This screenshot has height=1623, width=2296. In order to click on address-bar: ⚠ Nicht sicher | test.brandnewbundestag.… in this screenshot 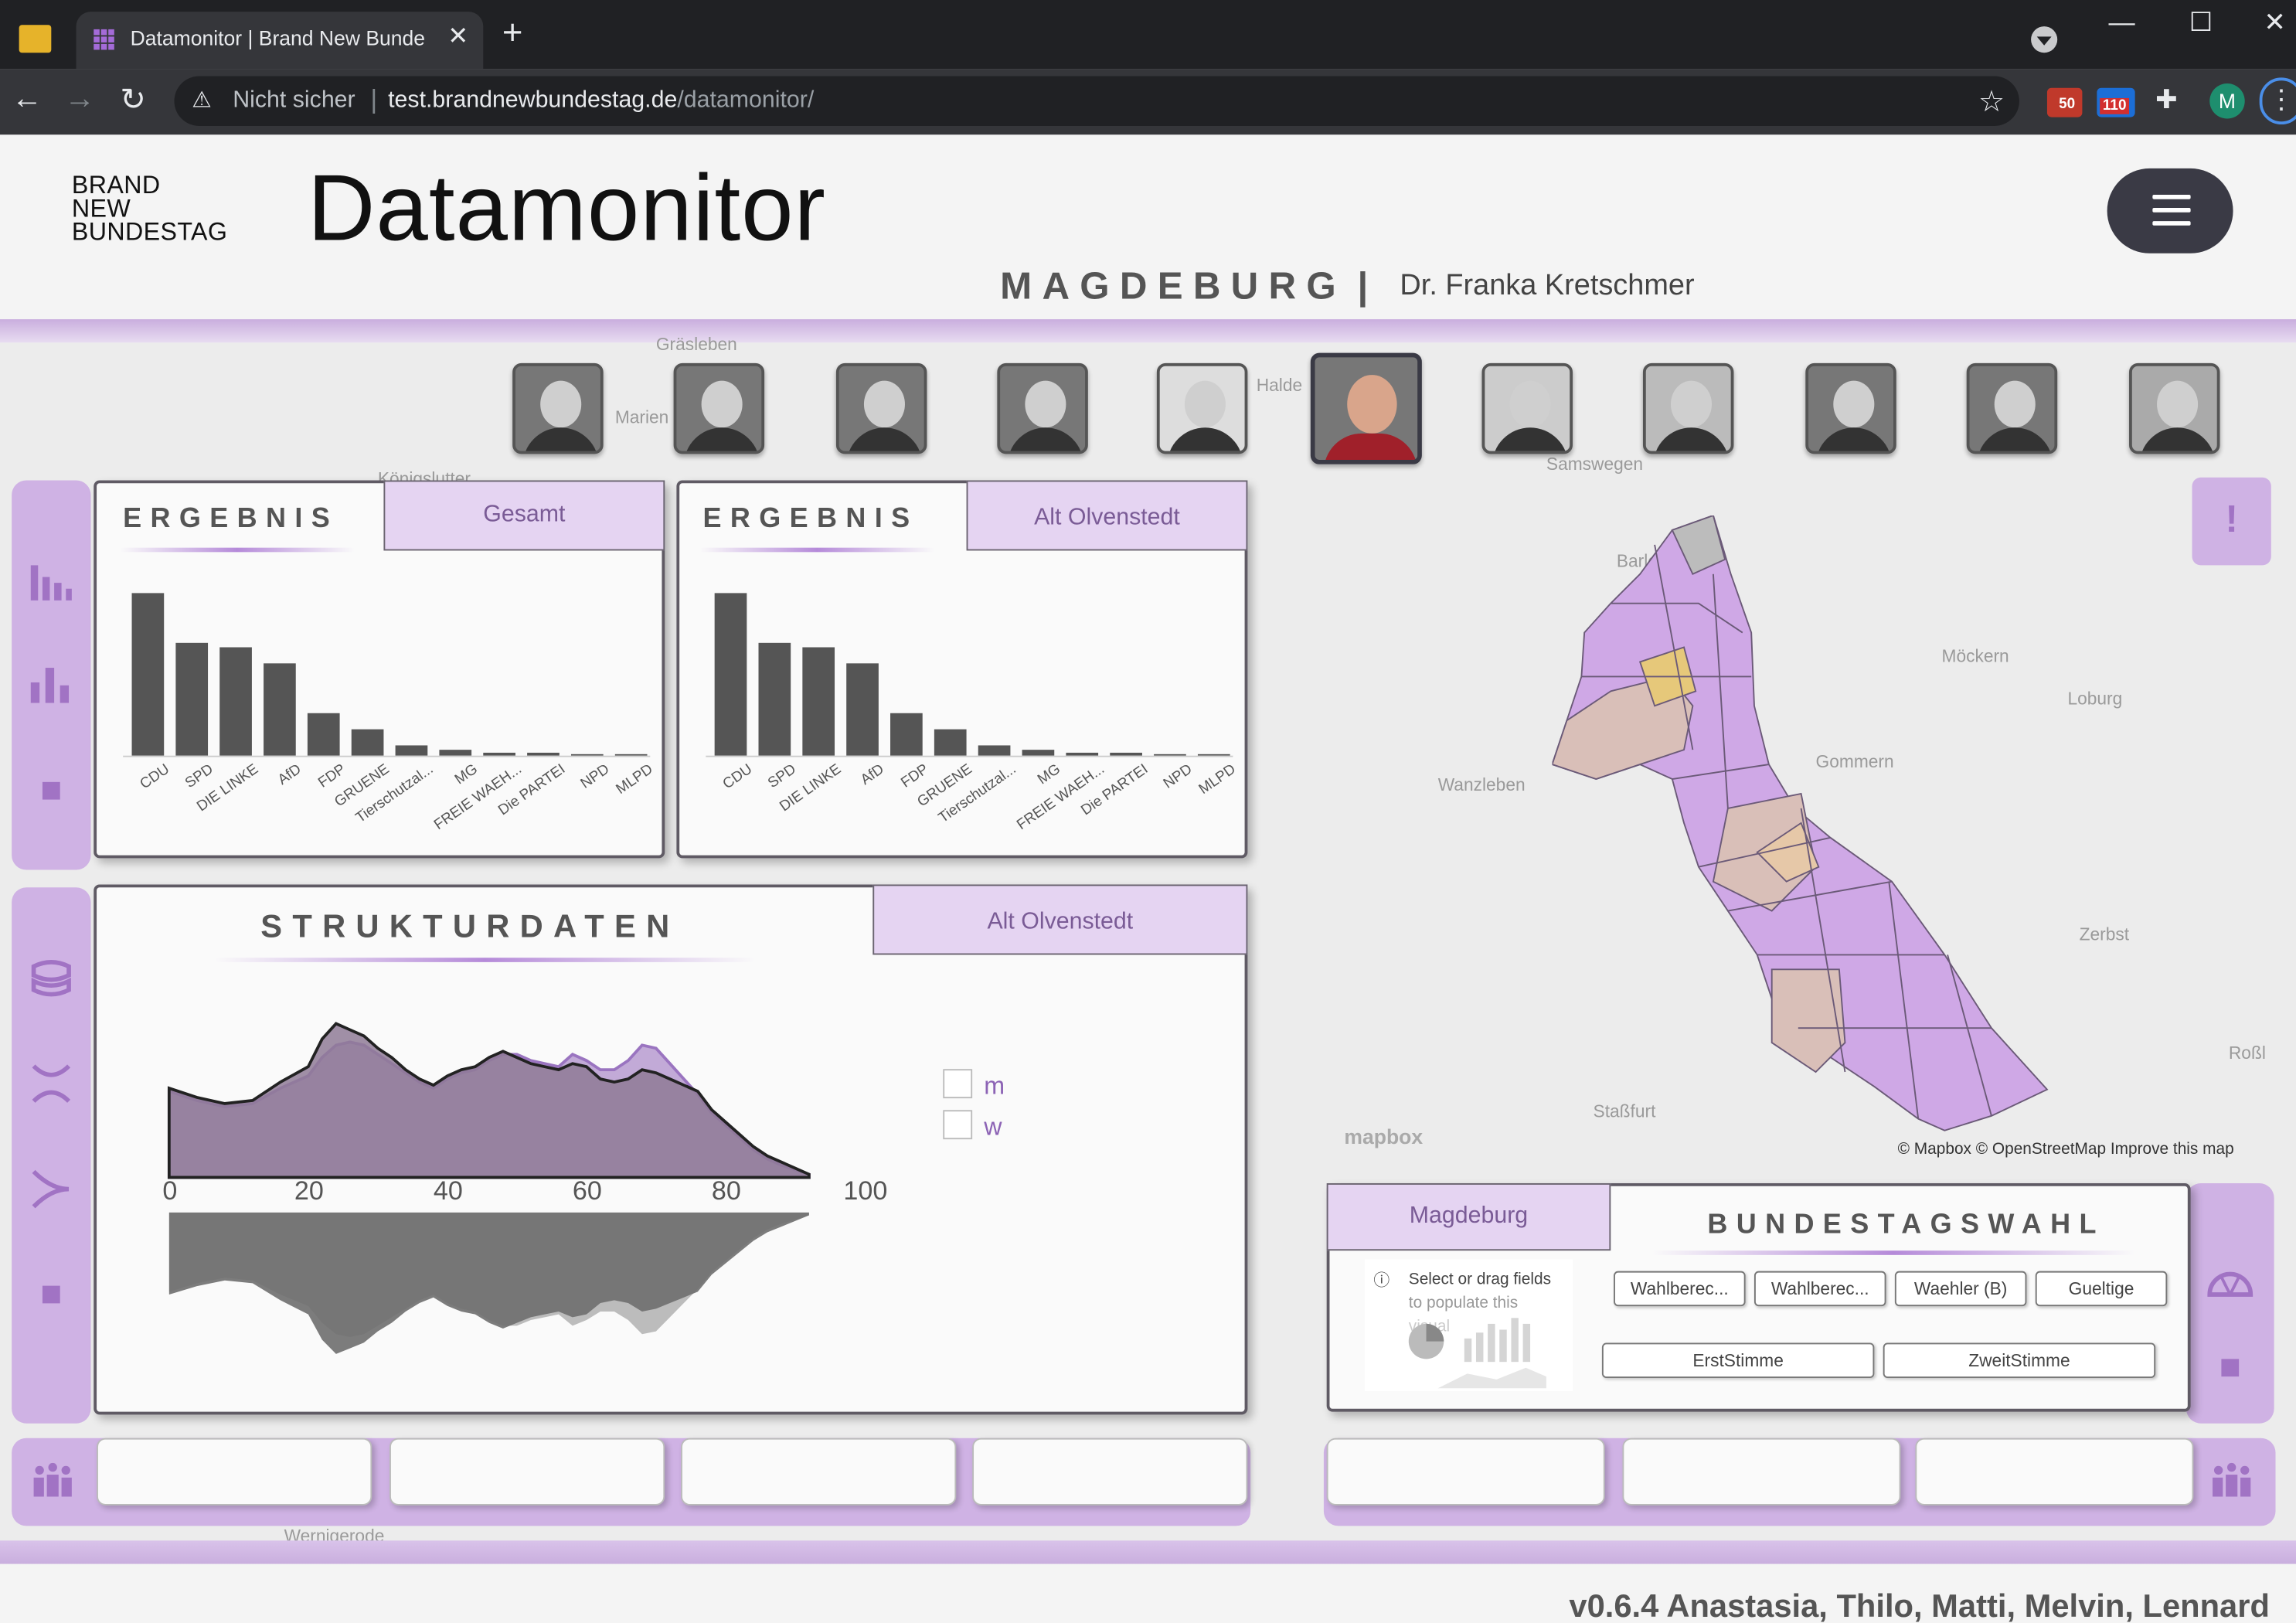, I will do `click(1097, 101)`.